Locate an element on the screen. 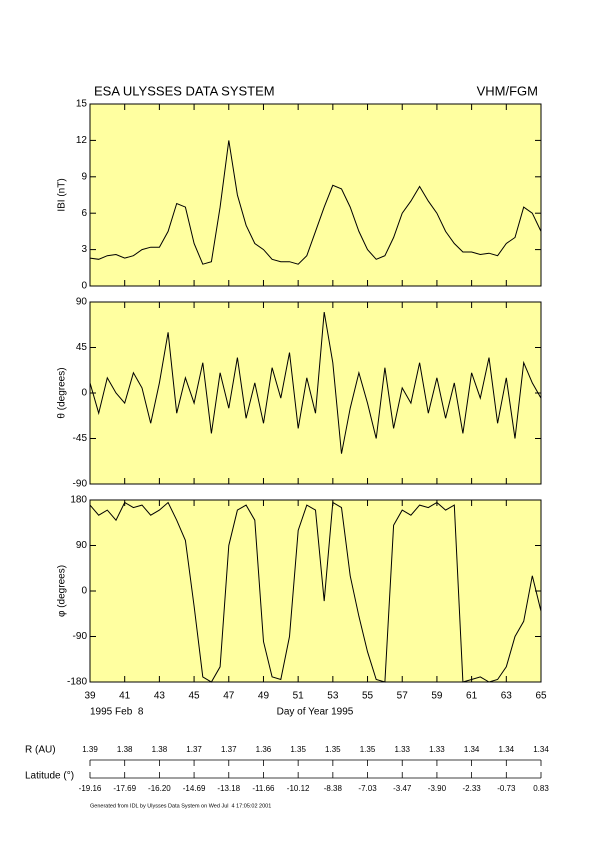 The height and width of the screenshot is (842, 595). y-tick-label: 12 is located at coordinates (82, 140).